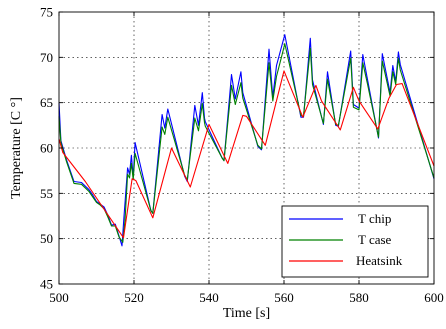 The height and width of the screenshot is (329, 446). I want to click on x-tick-label-540: 540, so click(209, 297).